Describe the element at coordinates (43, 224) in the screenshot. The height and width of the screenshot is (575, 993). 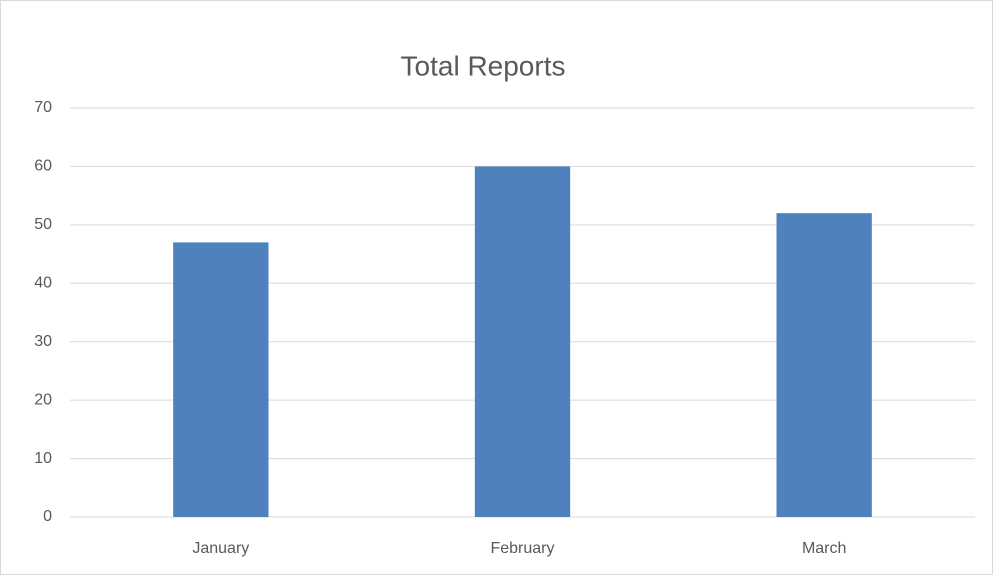
I see `y-tick-label: 50` at that location.